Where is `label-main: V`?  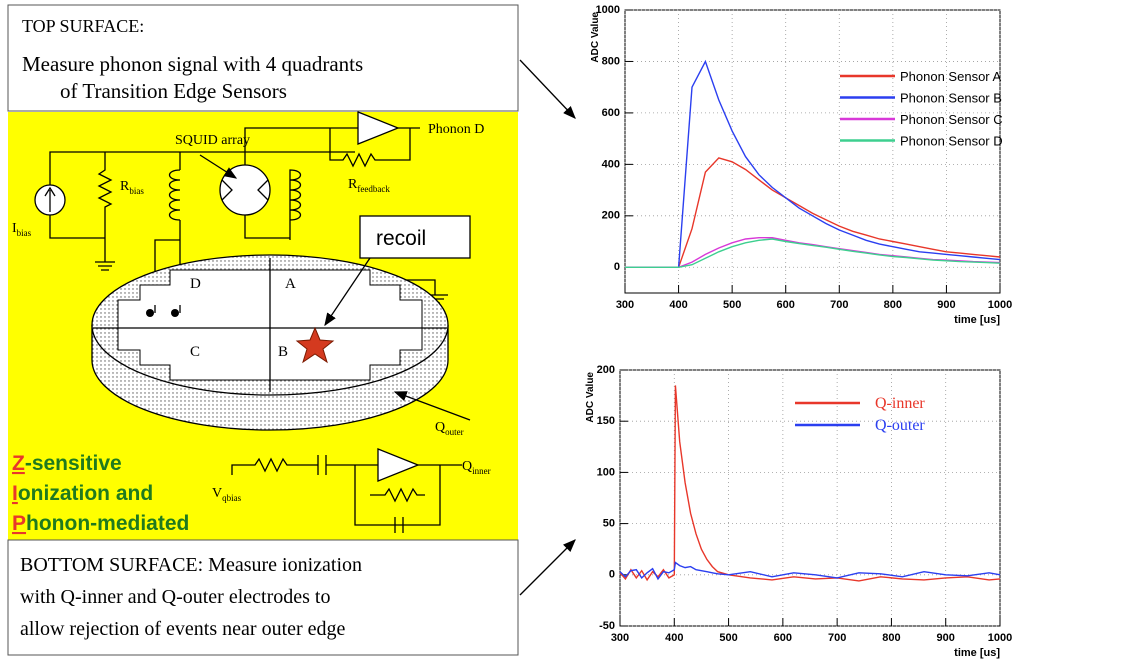 label-main: V is located at coordinates (217, 493).